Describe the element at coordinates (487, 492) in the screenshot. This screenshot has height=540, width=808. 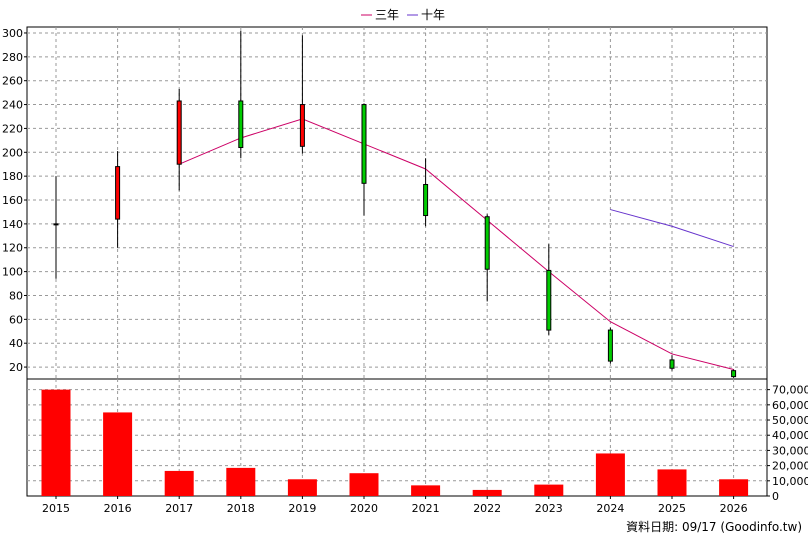
I see `volume-bar-2022` at that location.